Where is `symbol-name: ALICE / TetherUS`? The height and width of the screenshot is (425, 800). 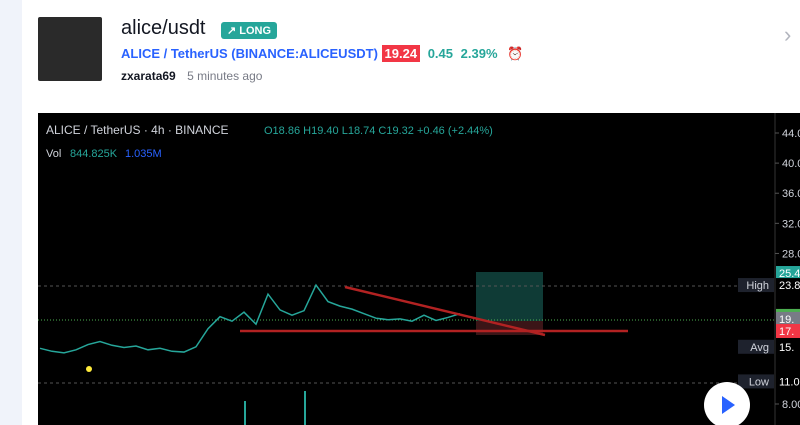 symbol-name: ALICE / TetherUS is located at coordinates (174, 53).